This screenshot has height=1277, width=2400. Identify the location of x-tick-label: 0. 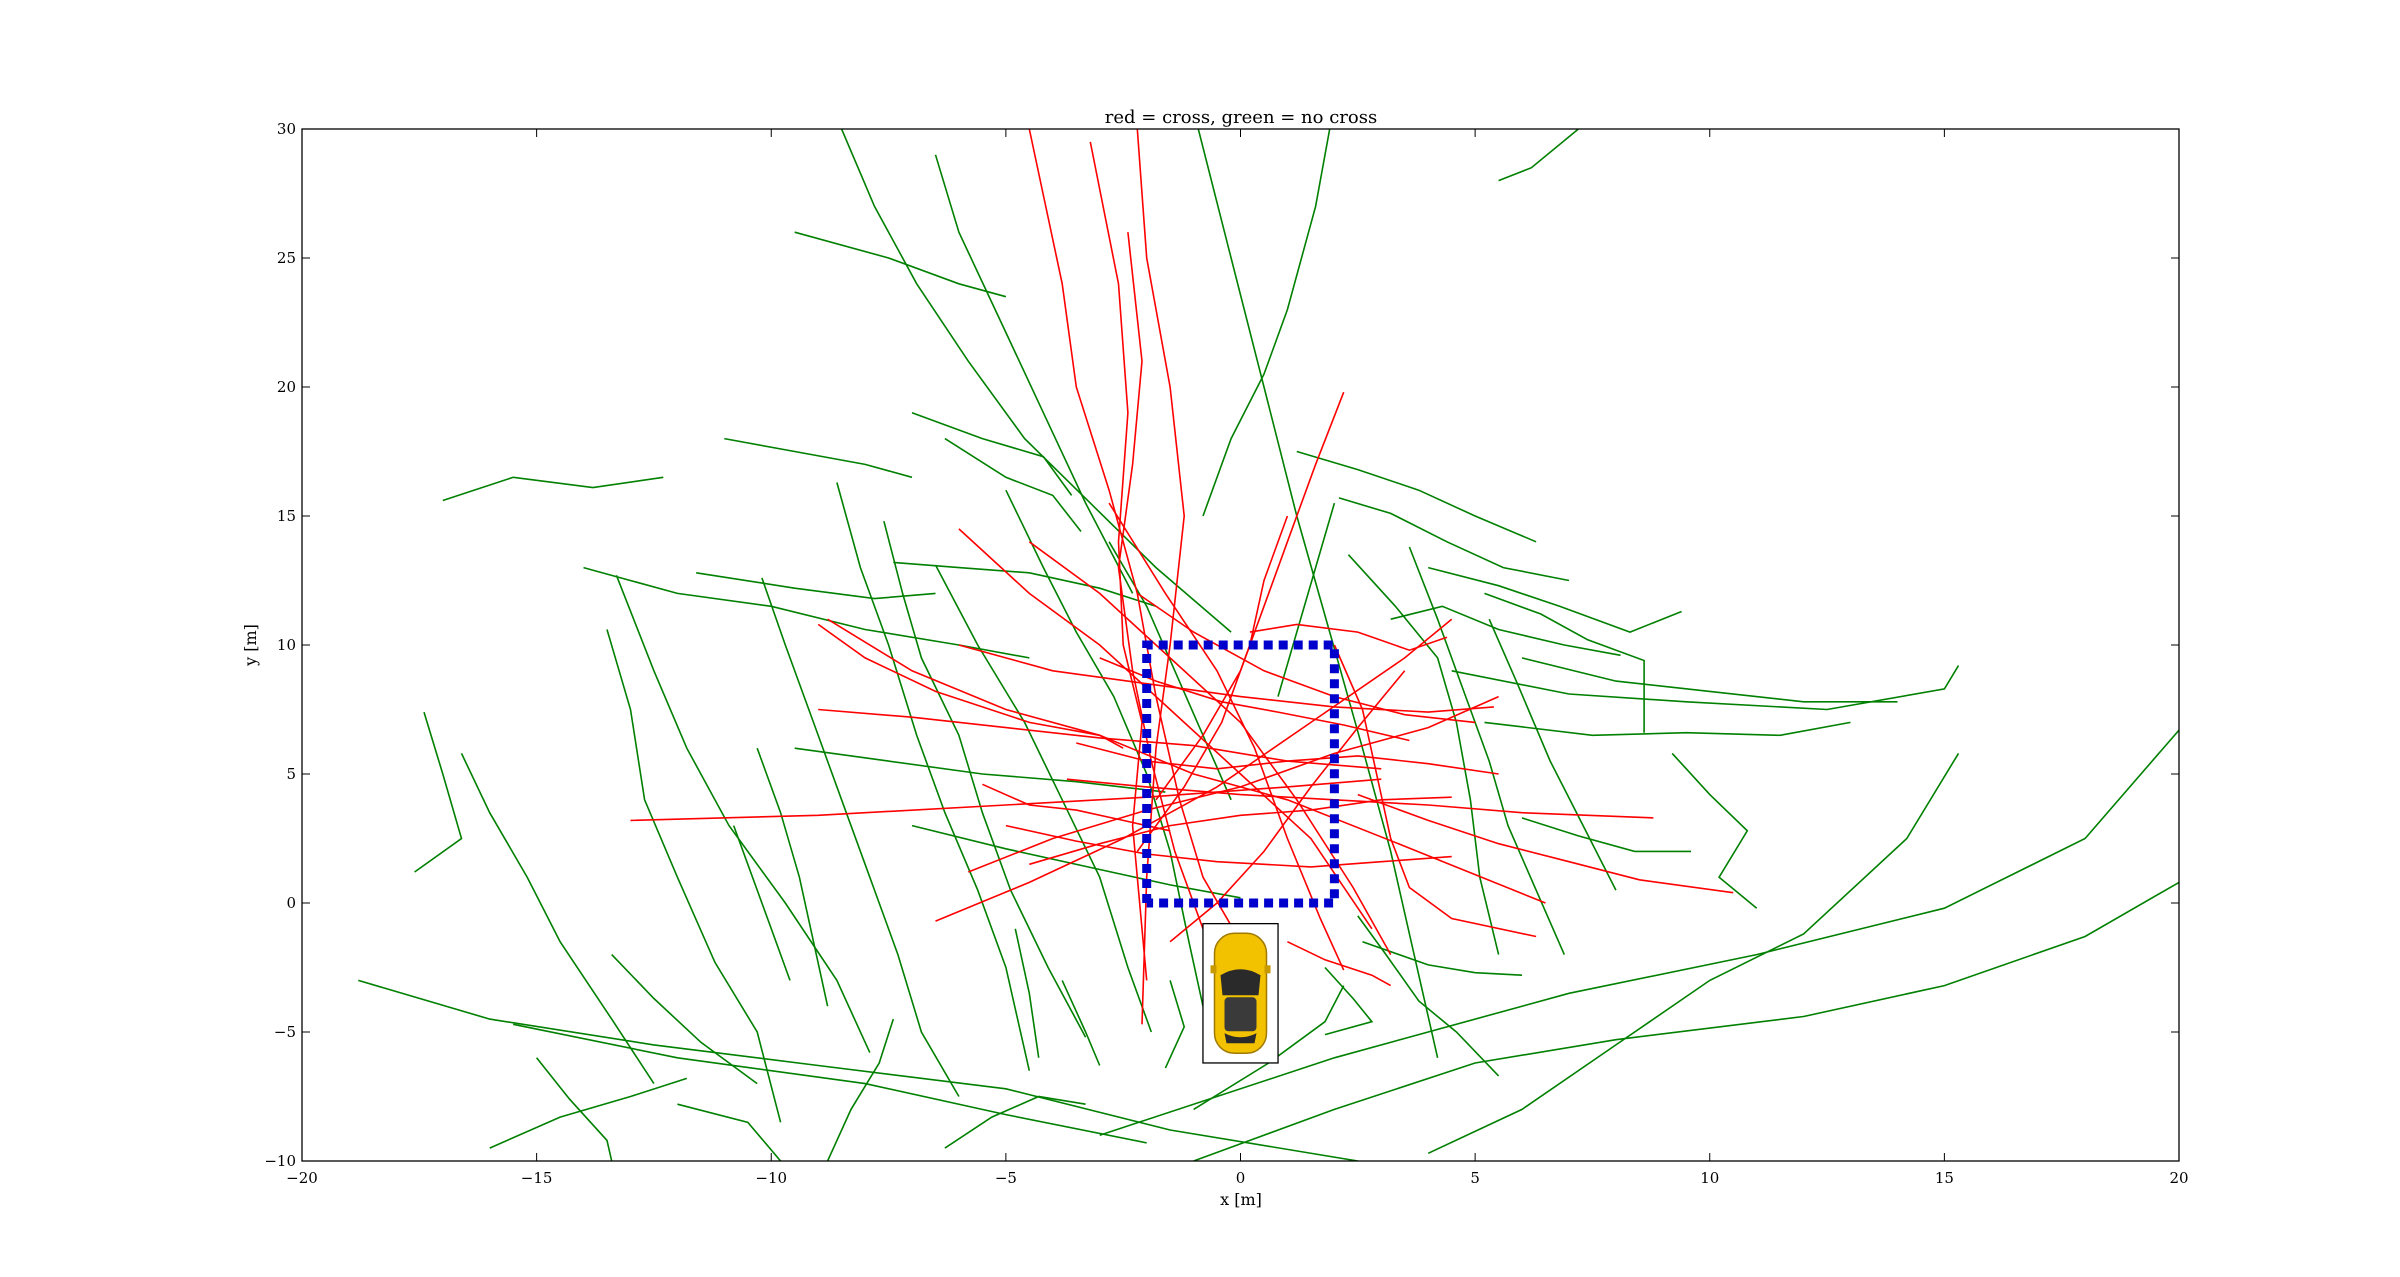
(1241, 1178).